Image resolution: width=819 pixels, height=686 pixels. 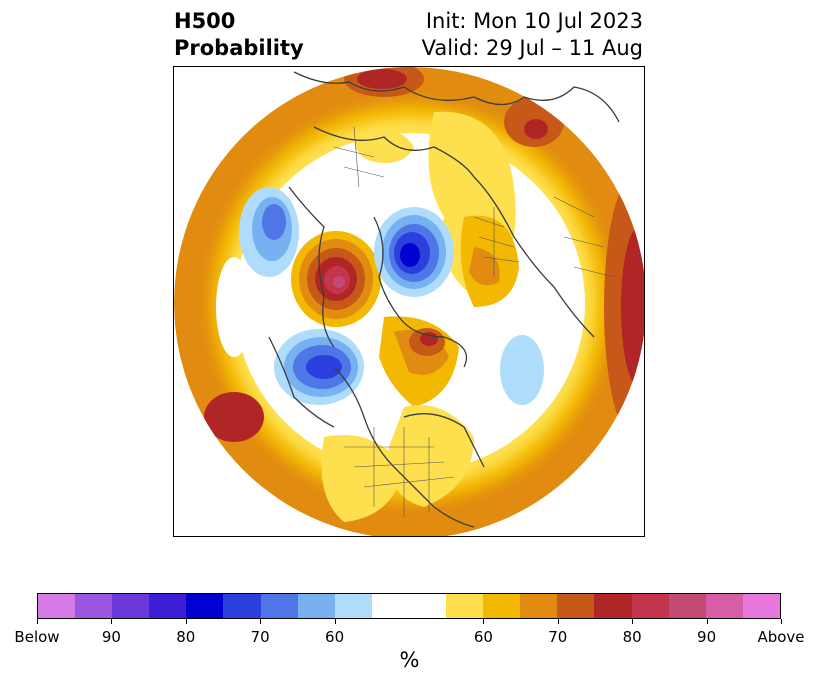 I want to click on colorbar-unit: %, so click(x=409, y=660).